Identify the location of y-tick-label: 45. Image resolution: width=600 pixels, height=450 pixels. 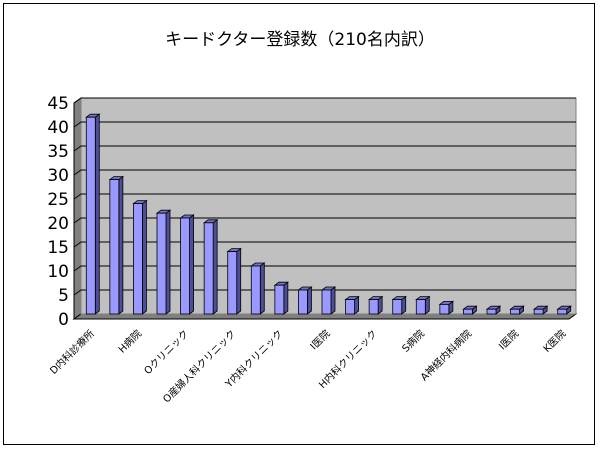
(58, 104).